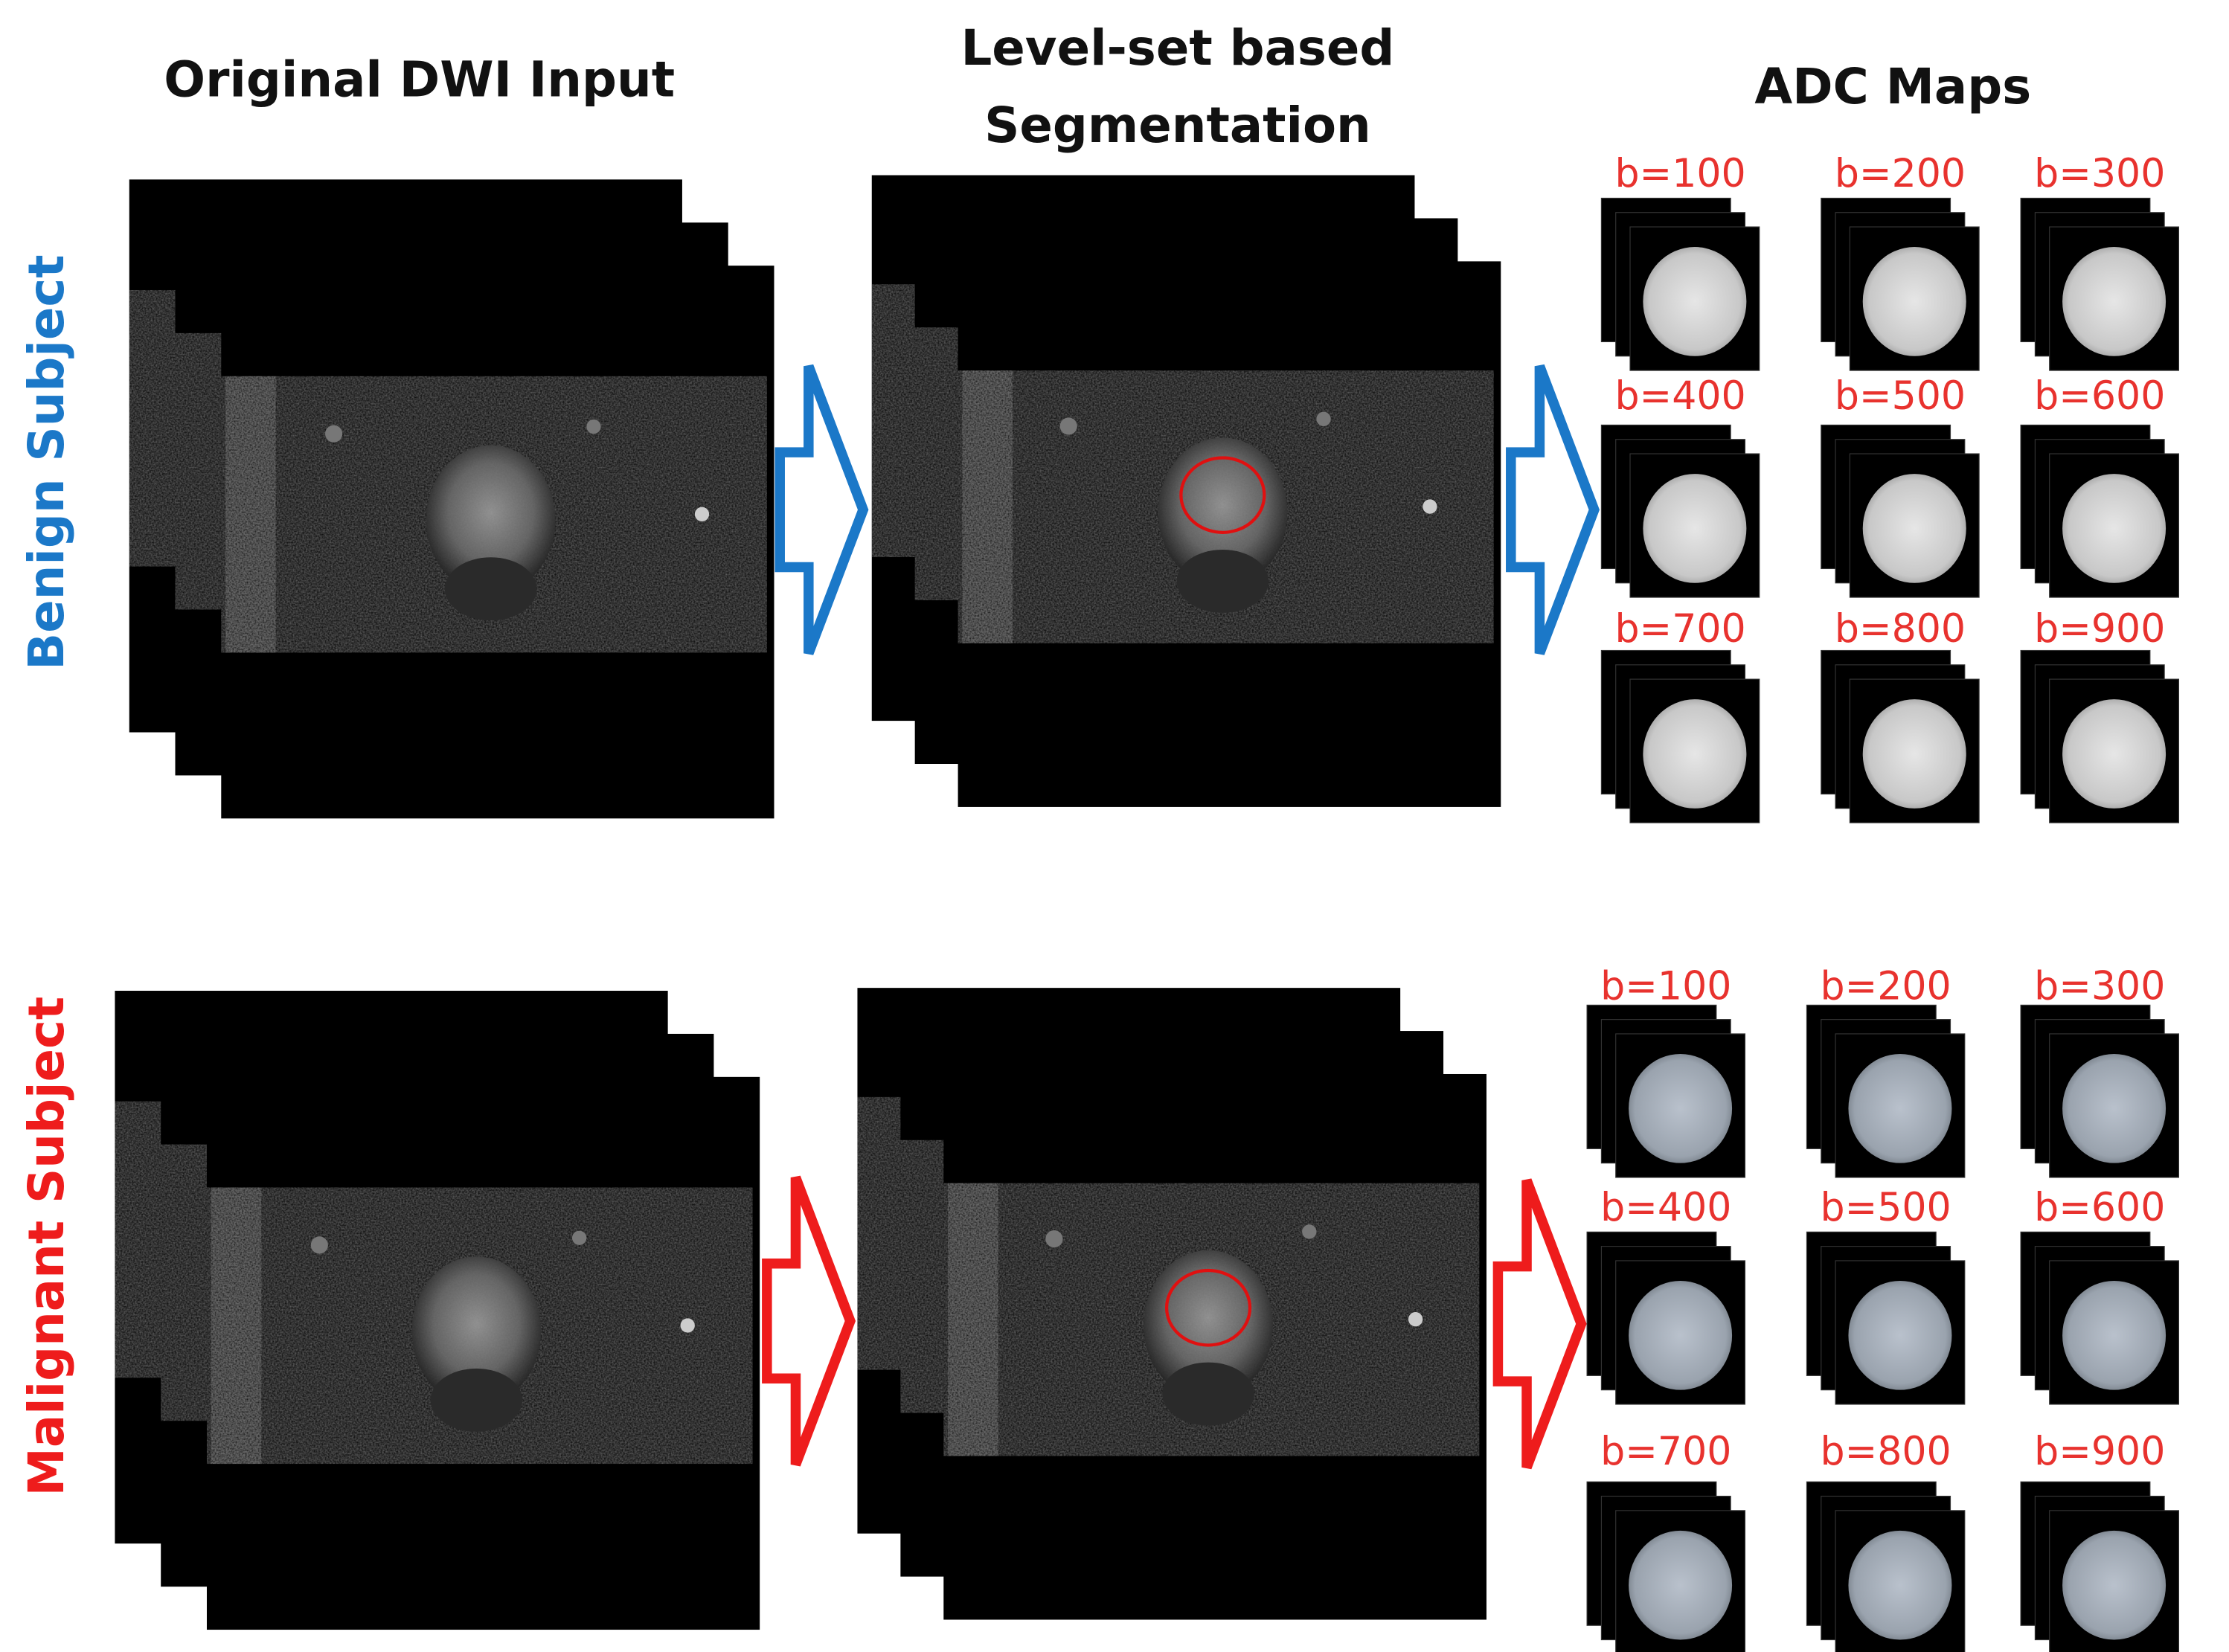  Describe the element at coordinates (419, 79) in the screenshot. I see `column-title: Original DWI Input` at that location.